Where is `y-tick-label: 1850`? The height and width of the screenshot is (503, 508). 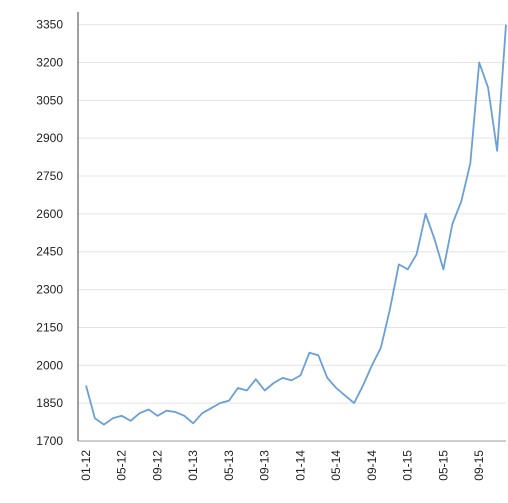
y-tick-label: 1850 is located at coordinates (49, 403).